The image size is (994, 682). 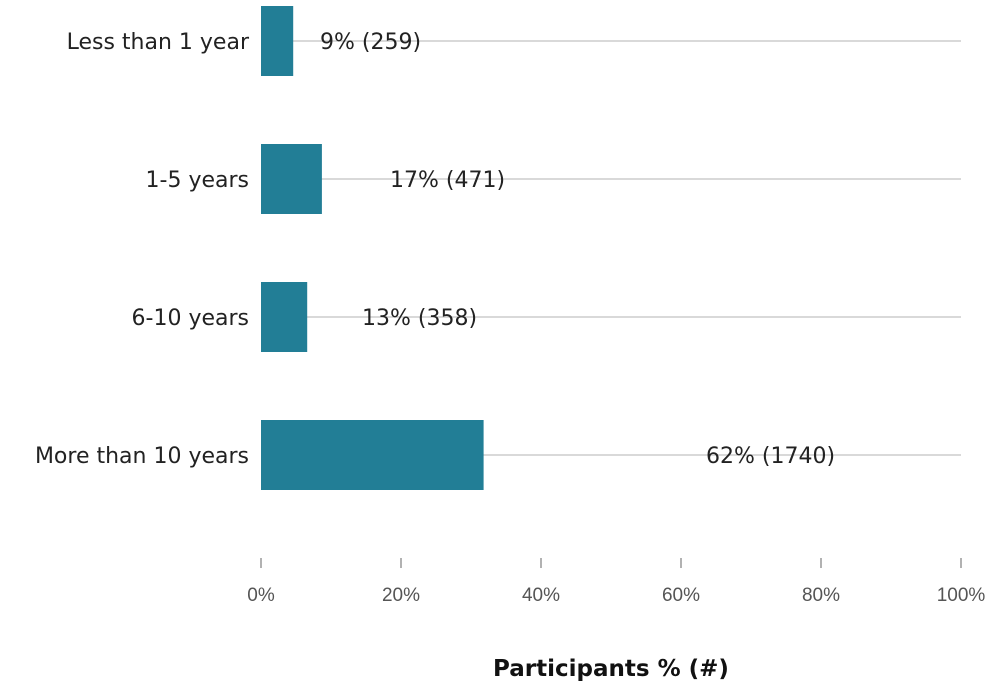 What do you see at coordinates (821, 595) in the screenshot?
I see `tick-label: 80%` at bounding box center [821, 595].